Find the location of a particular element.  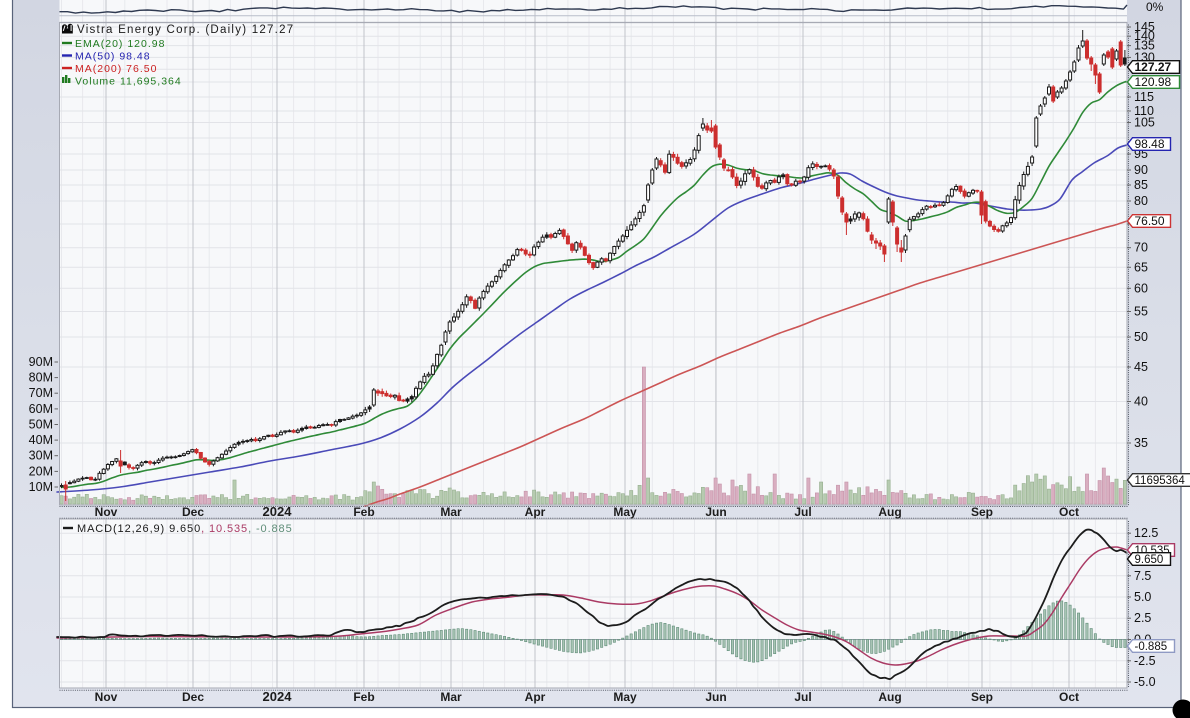

svg-text: EMA(20) 120.98 is located at coordinates (120, 44).